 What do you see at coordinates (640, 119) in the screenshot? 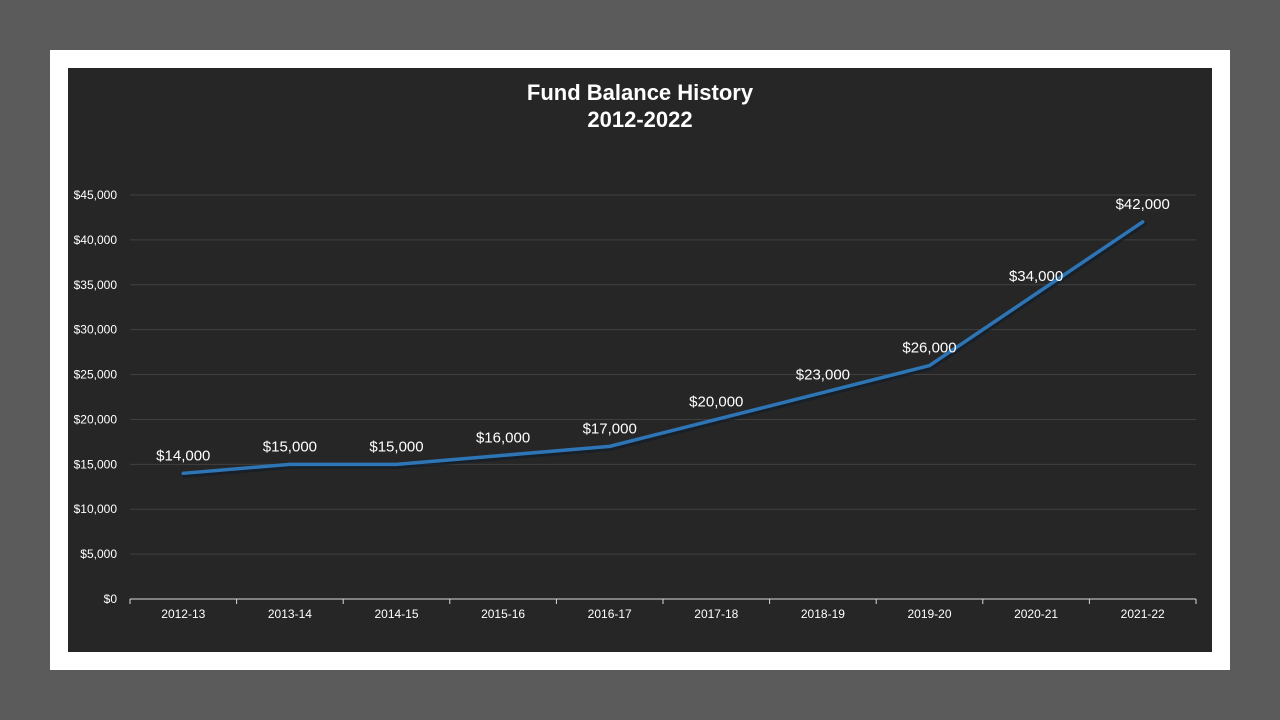
I see `chart-title-line-2: 2012-2022` at bounding box center [640, 119].